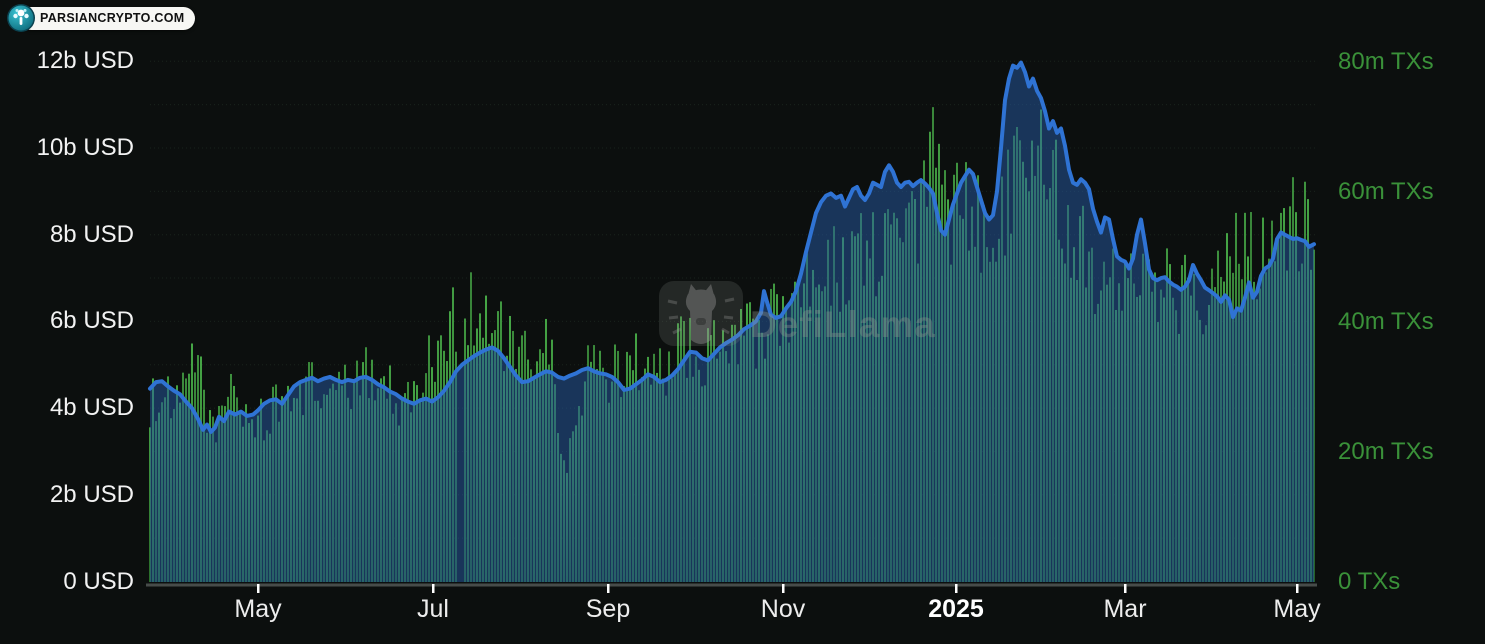 The image size is (1485, 644). What do you see at coordinates (91, 408) in the screenshot?
I see `y-left-label: 4b USD` at bounding box center [91, 408].